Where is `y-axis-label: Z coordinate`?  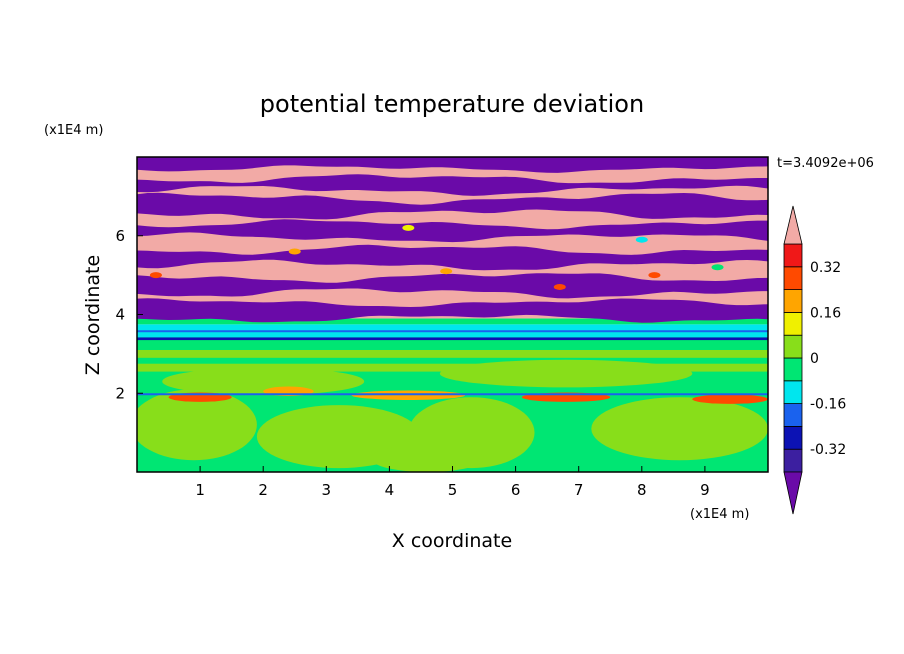 y-axis-label: Z coordinate is located at coordinates (93, 315).